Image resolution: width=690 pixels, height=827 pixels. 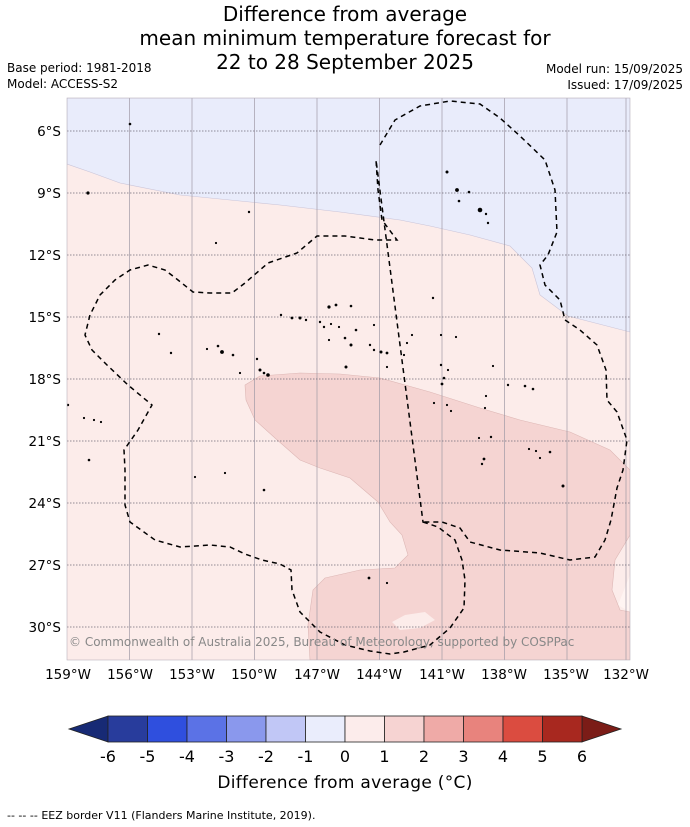 What do you see at coordinates (148, 756) in the screenshot?
I see `colorbar-tick: -5` at bounding box center [148, 756].